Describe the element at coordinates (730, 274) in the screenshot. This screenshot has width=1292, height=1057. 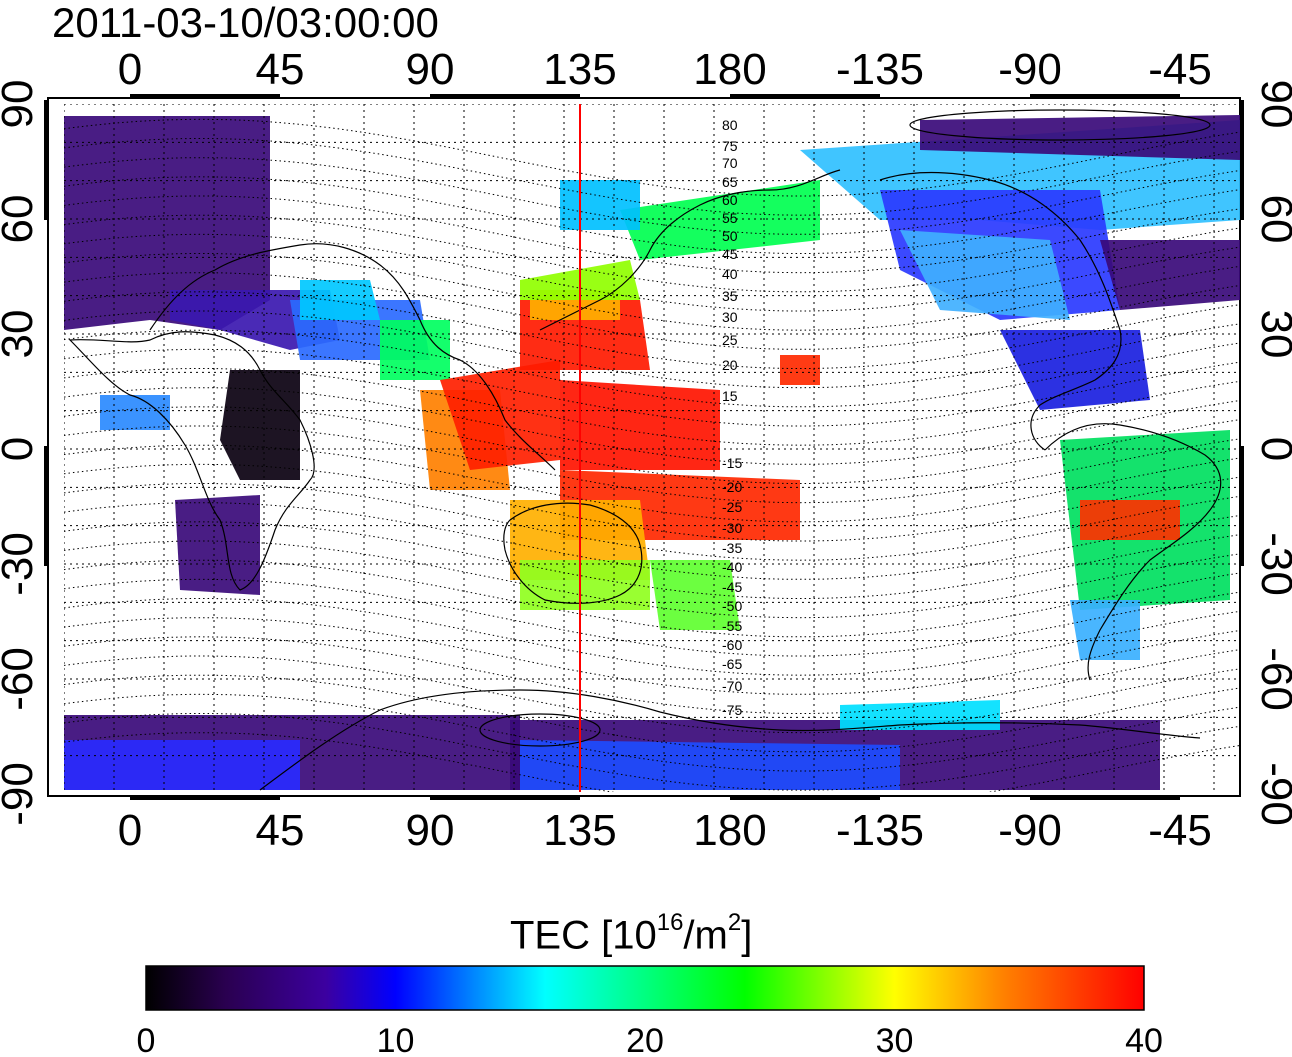
I see `contour-label: 40` at that location.